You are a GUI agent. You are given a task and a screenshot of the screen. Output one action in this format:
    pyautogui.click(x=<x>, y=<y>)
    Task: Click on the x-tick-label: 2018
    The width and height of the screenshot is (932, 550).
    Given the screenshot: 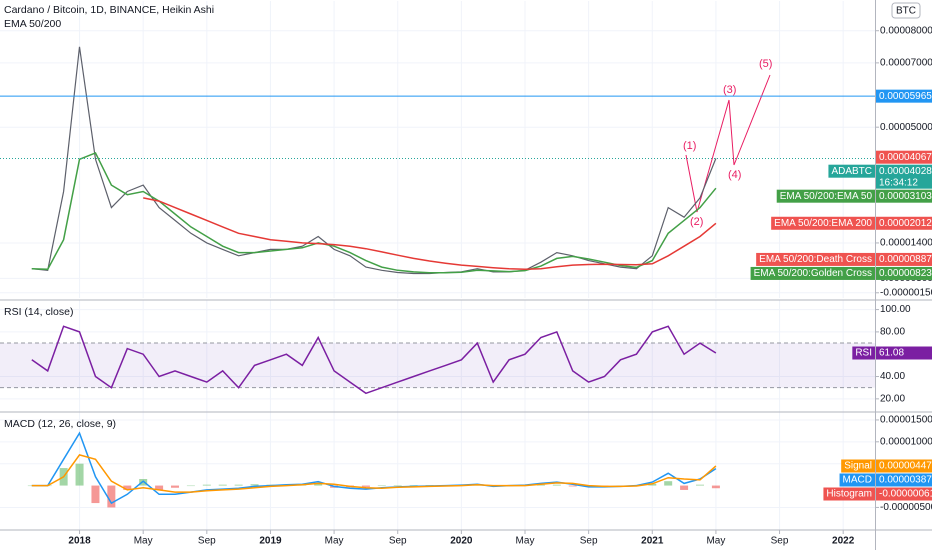 What is the action you would take?
    pyautogui.click(x=79, y=541)
    